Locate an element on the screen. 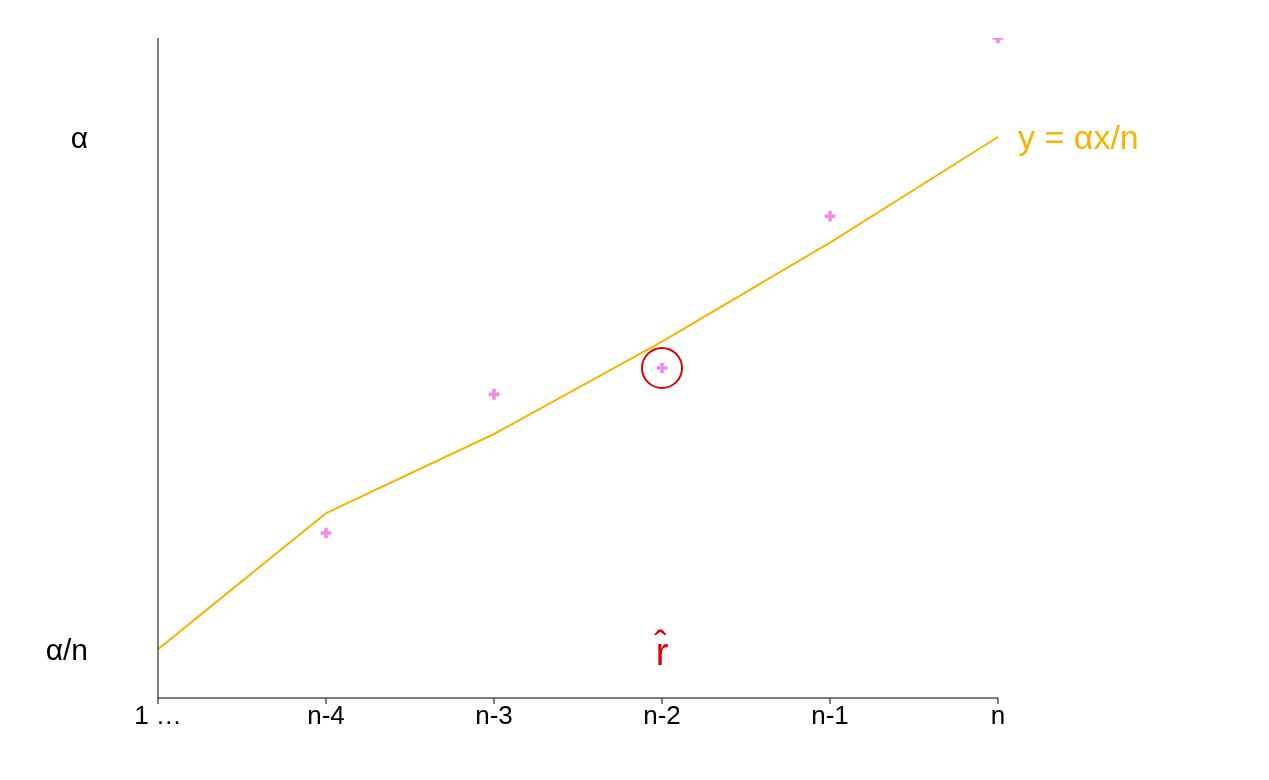  annotation: y = αx/n is located at coordinates (1078, 137).